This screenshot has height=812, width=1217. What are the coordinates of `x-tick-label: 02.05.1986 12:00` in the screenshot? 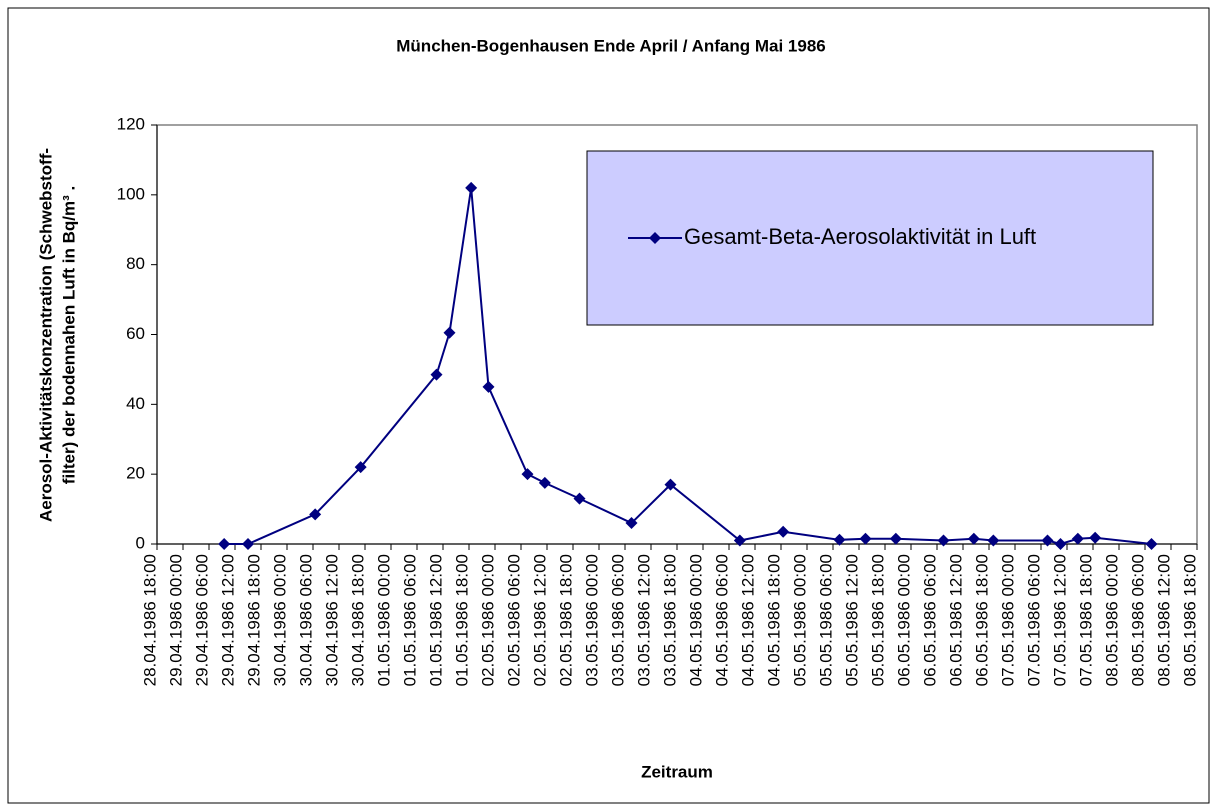 It's located at (539, 620).